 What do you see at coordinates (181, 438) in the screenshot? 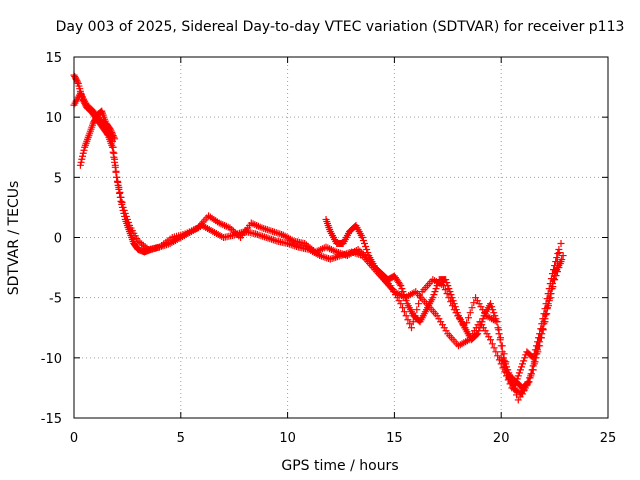
I see `x-tick-label: 5` at bounding box center [181, 438].